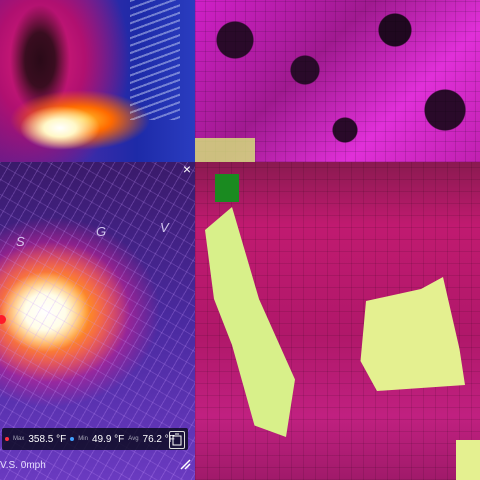  I want to click on max-label: Max, so click(19, 439).